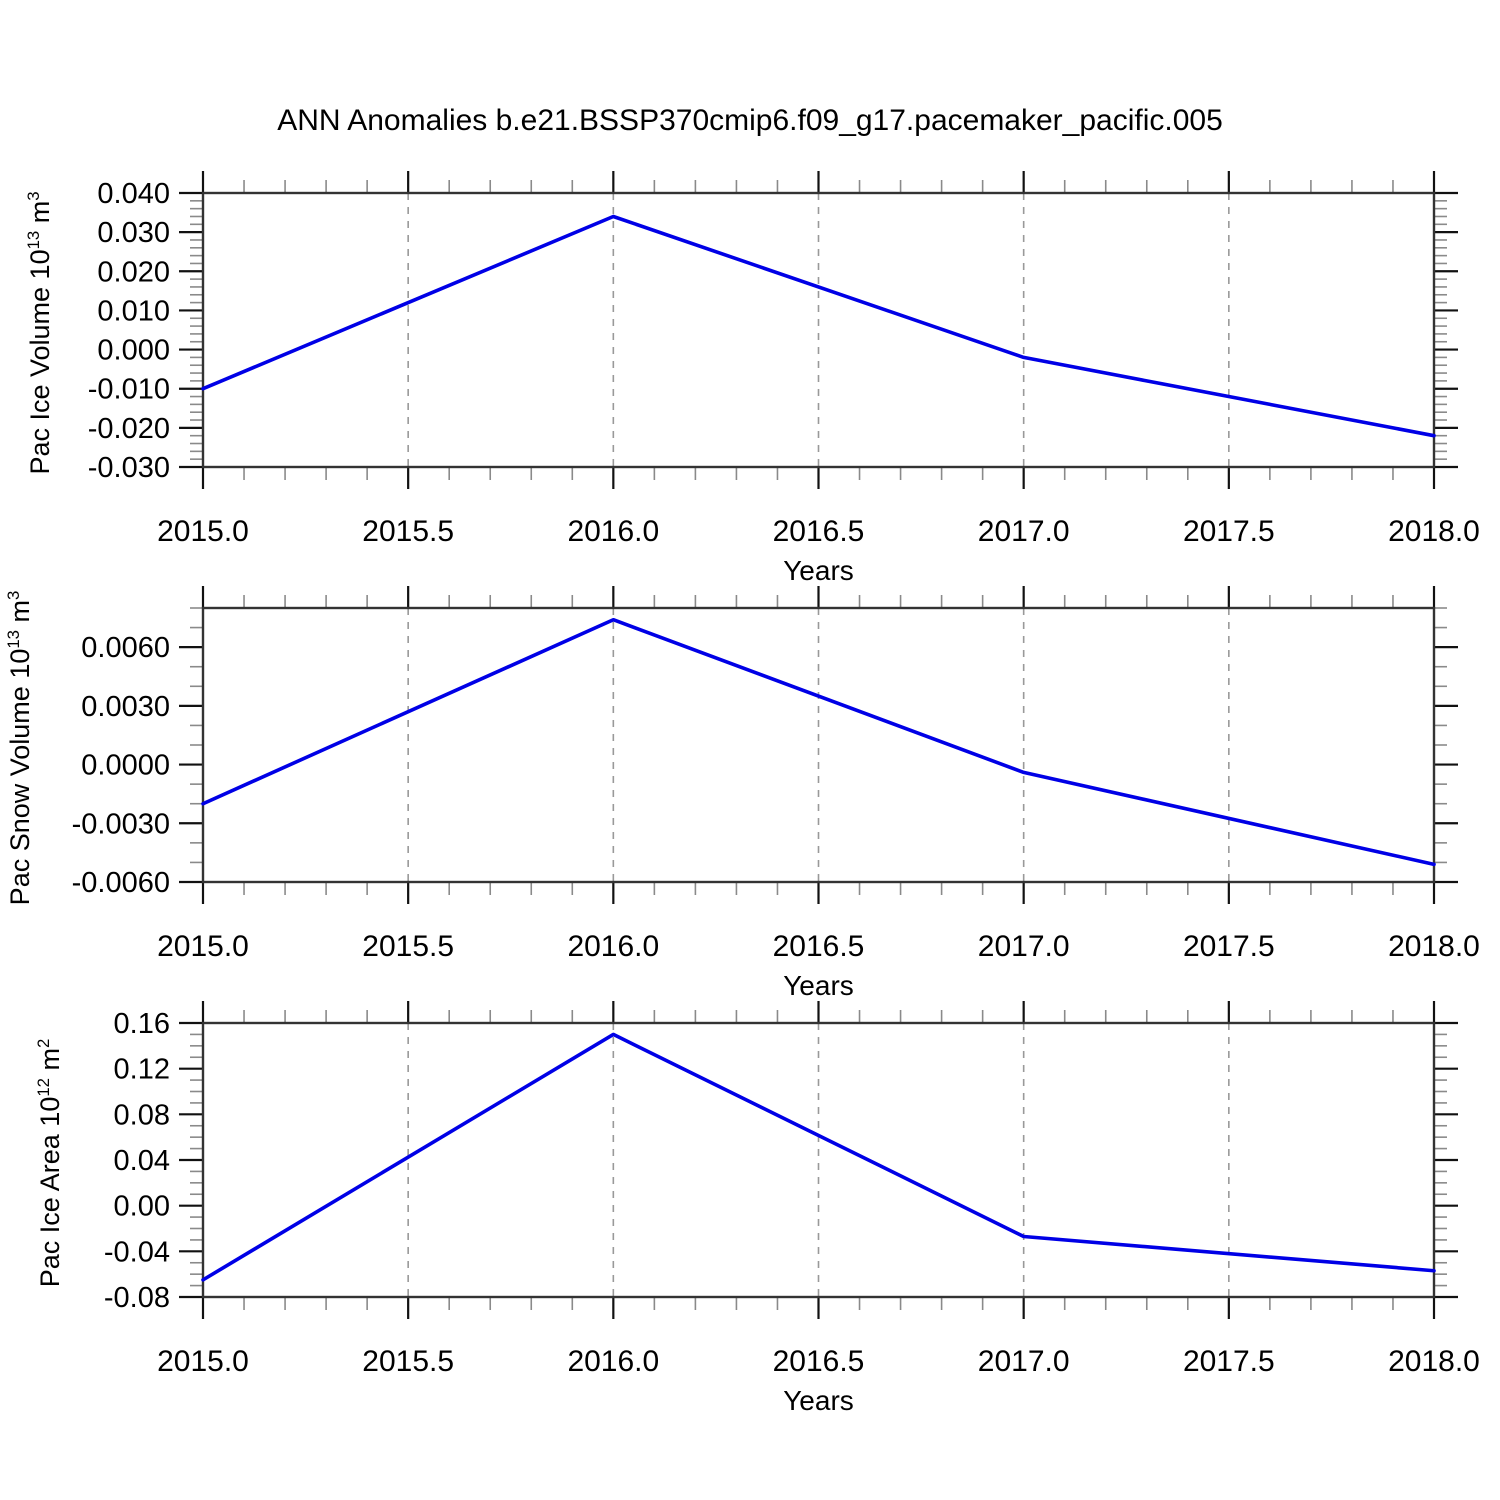 Image resolution: width=1500 pixels, height=1500 pixels. I want to click on y-tick-label: 0.0030, so click(125, 707).